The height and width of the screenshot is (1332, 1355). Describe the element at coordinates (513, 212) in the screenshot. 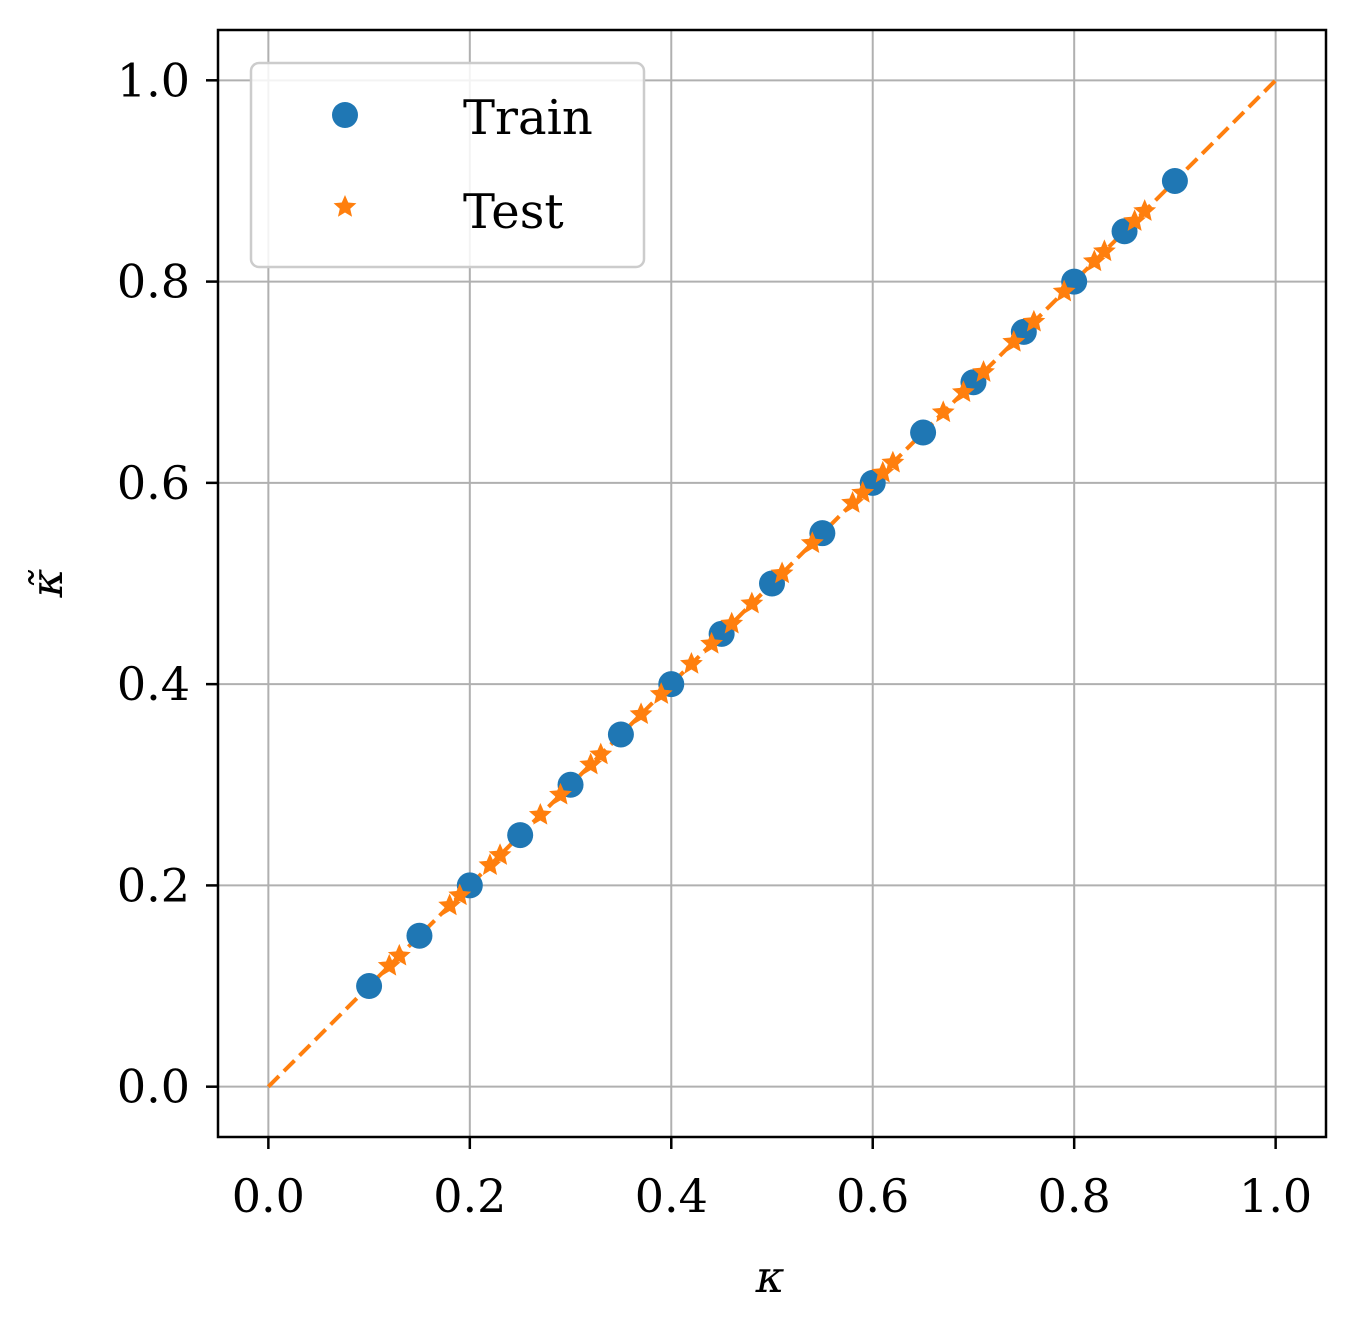

I see `legend-test-label: Test` at that location.